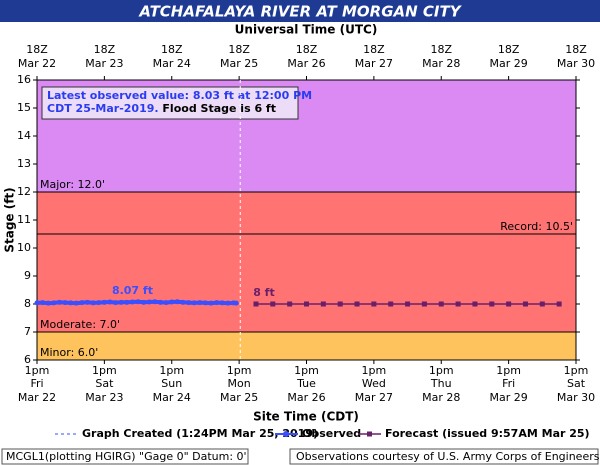 Image resolution: width=600 pixels, height=465 pixels. Describe the element at coordinates (536, 226) in the screenshot. I see `flood-label: Record: 10.5'` at that location.